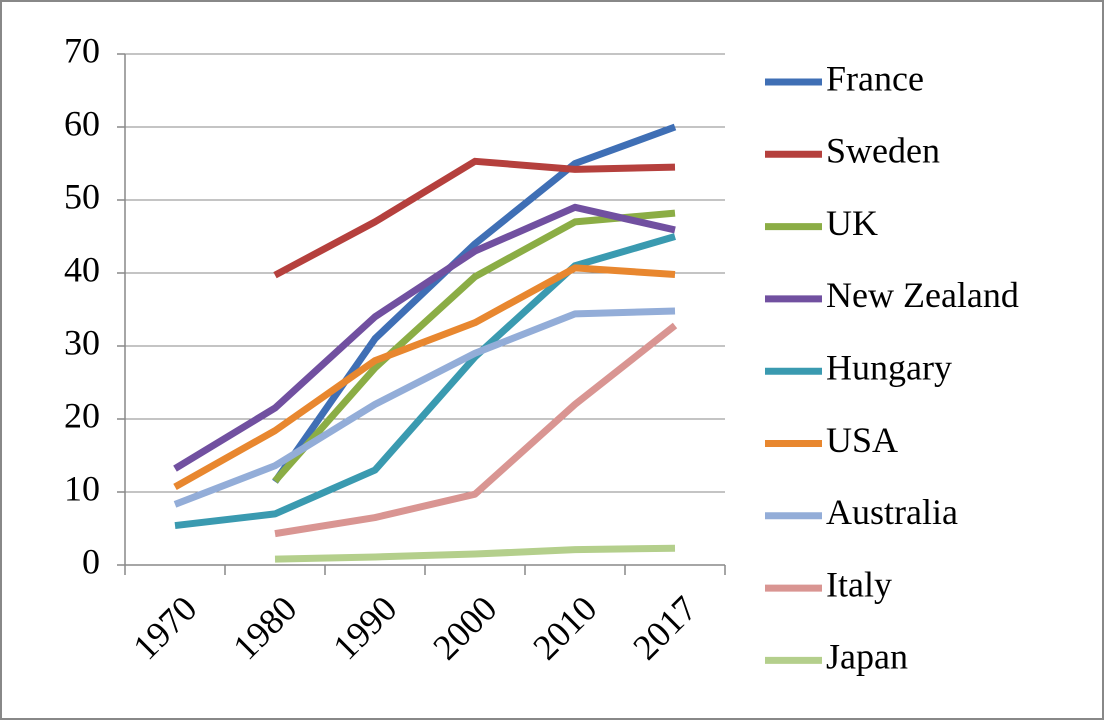  I want to click on legend-label: Hungary, so click(889, 367).